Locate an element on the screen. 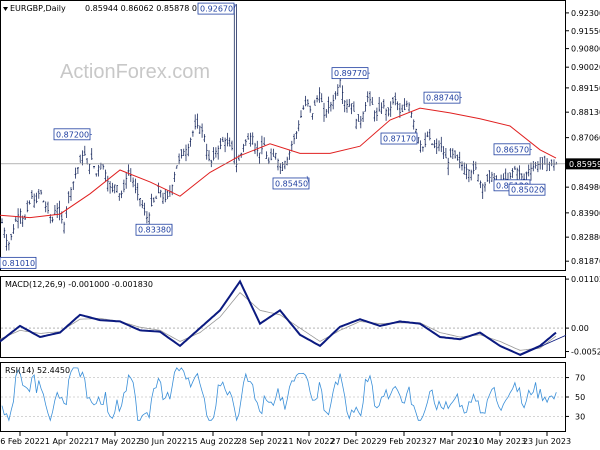  svg-text: 0.89770 is located at coordinates (350, 73).